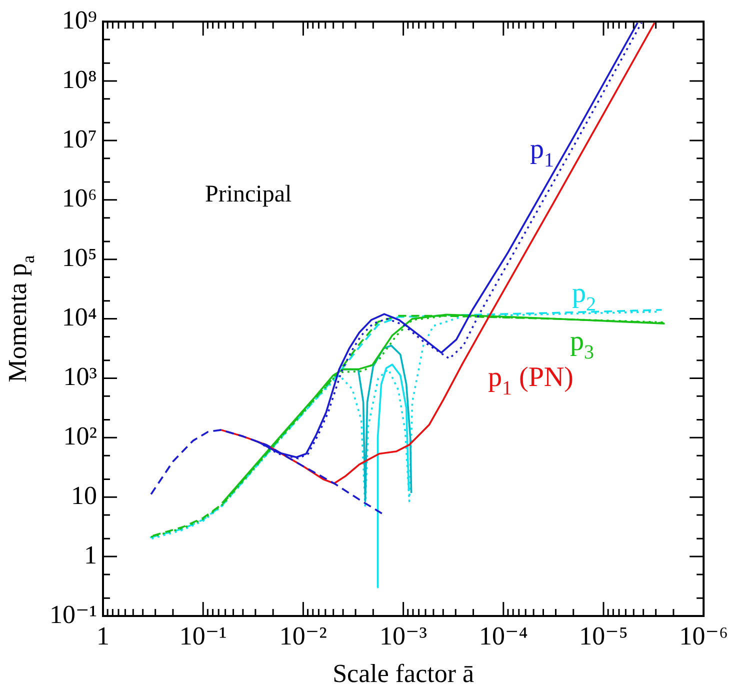 This screenshot has width=734, height=694. Describe the element at coordinates (403, 673) in the screenshot. I see `x-axis-title: Scale factor ā` at that location.